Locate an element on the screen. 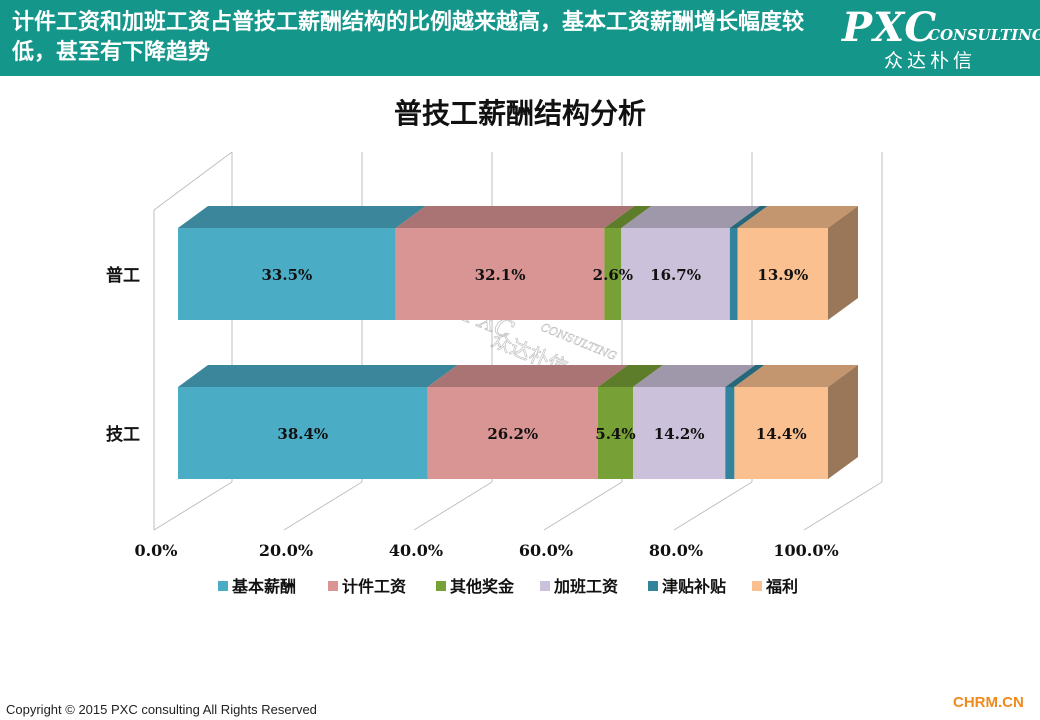  data-label: 26.2% is located at coordinates (512, 434).